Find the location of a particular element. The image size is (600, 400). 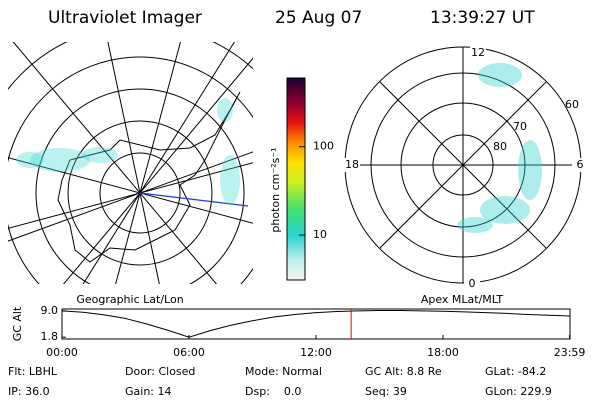

altitude-label: GC Alt is located at coordinates (17, 323).